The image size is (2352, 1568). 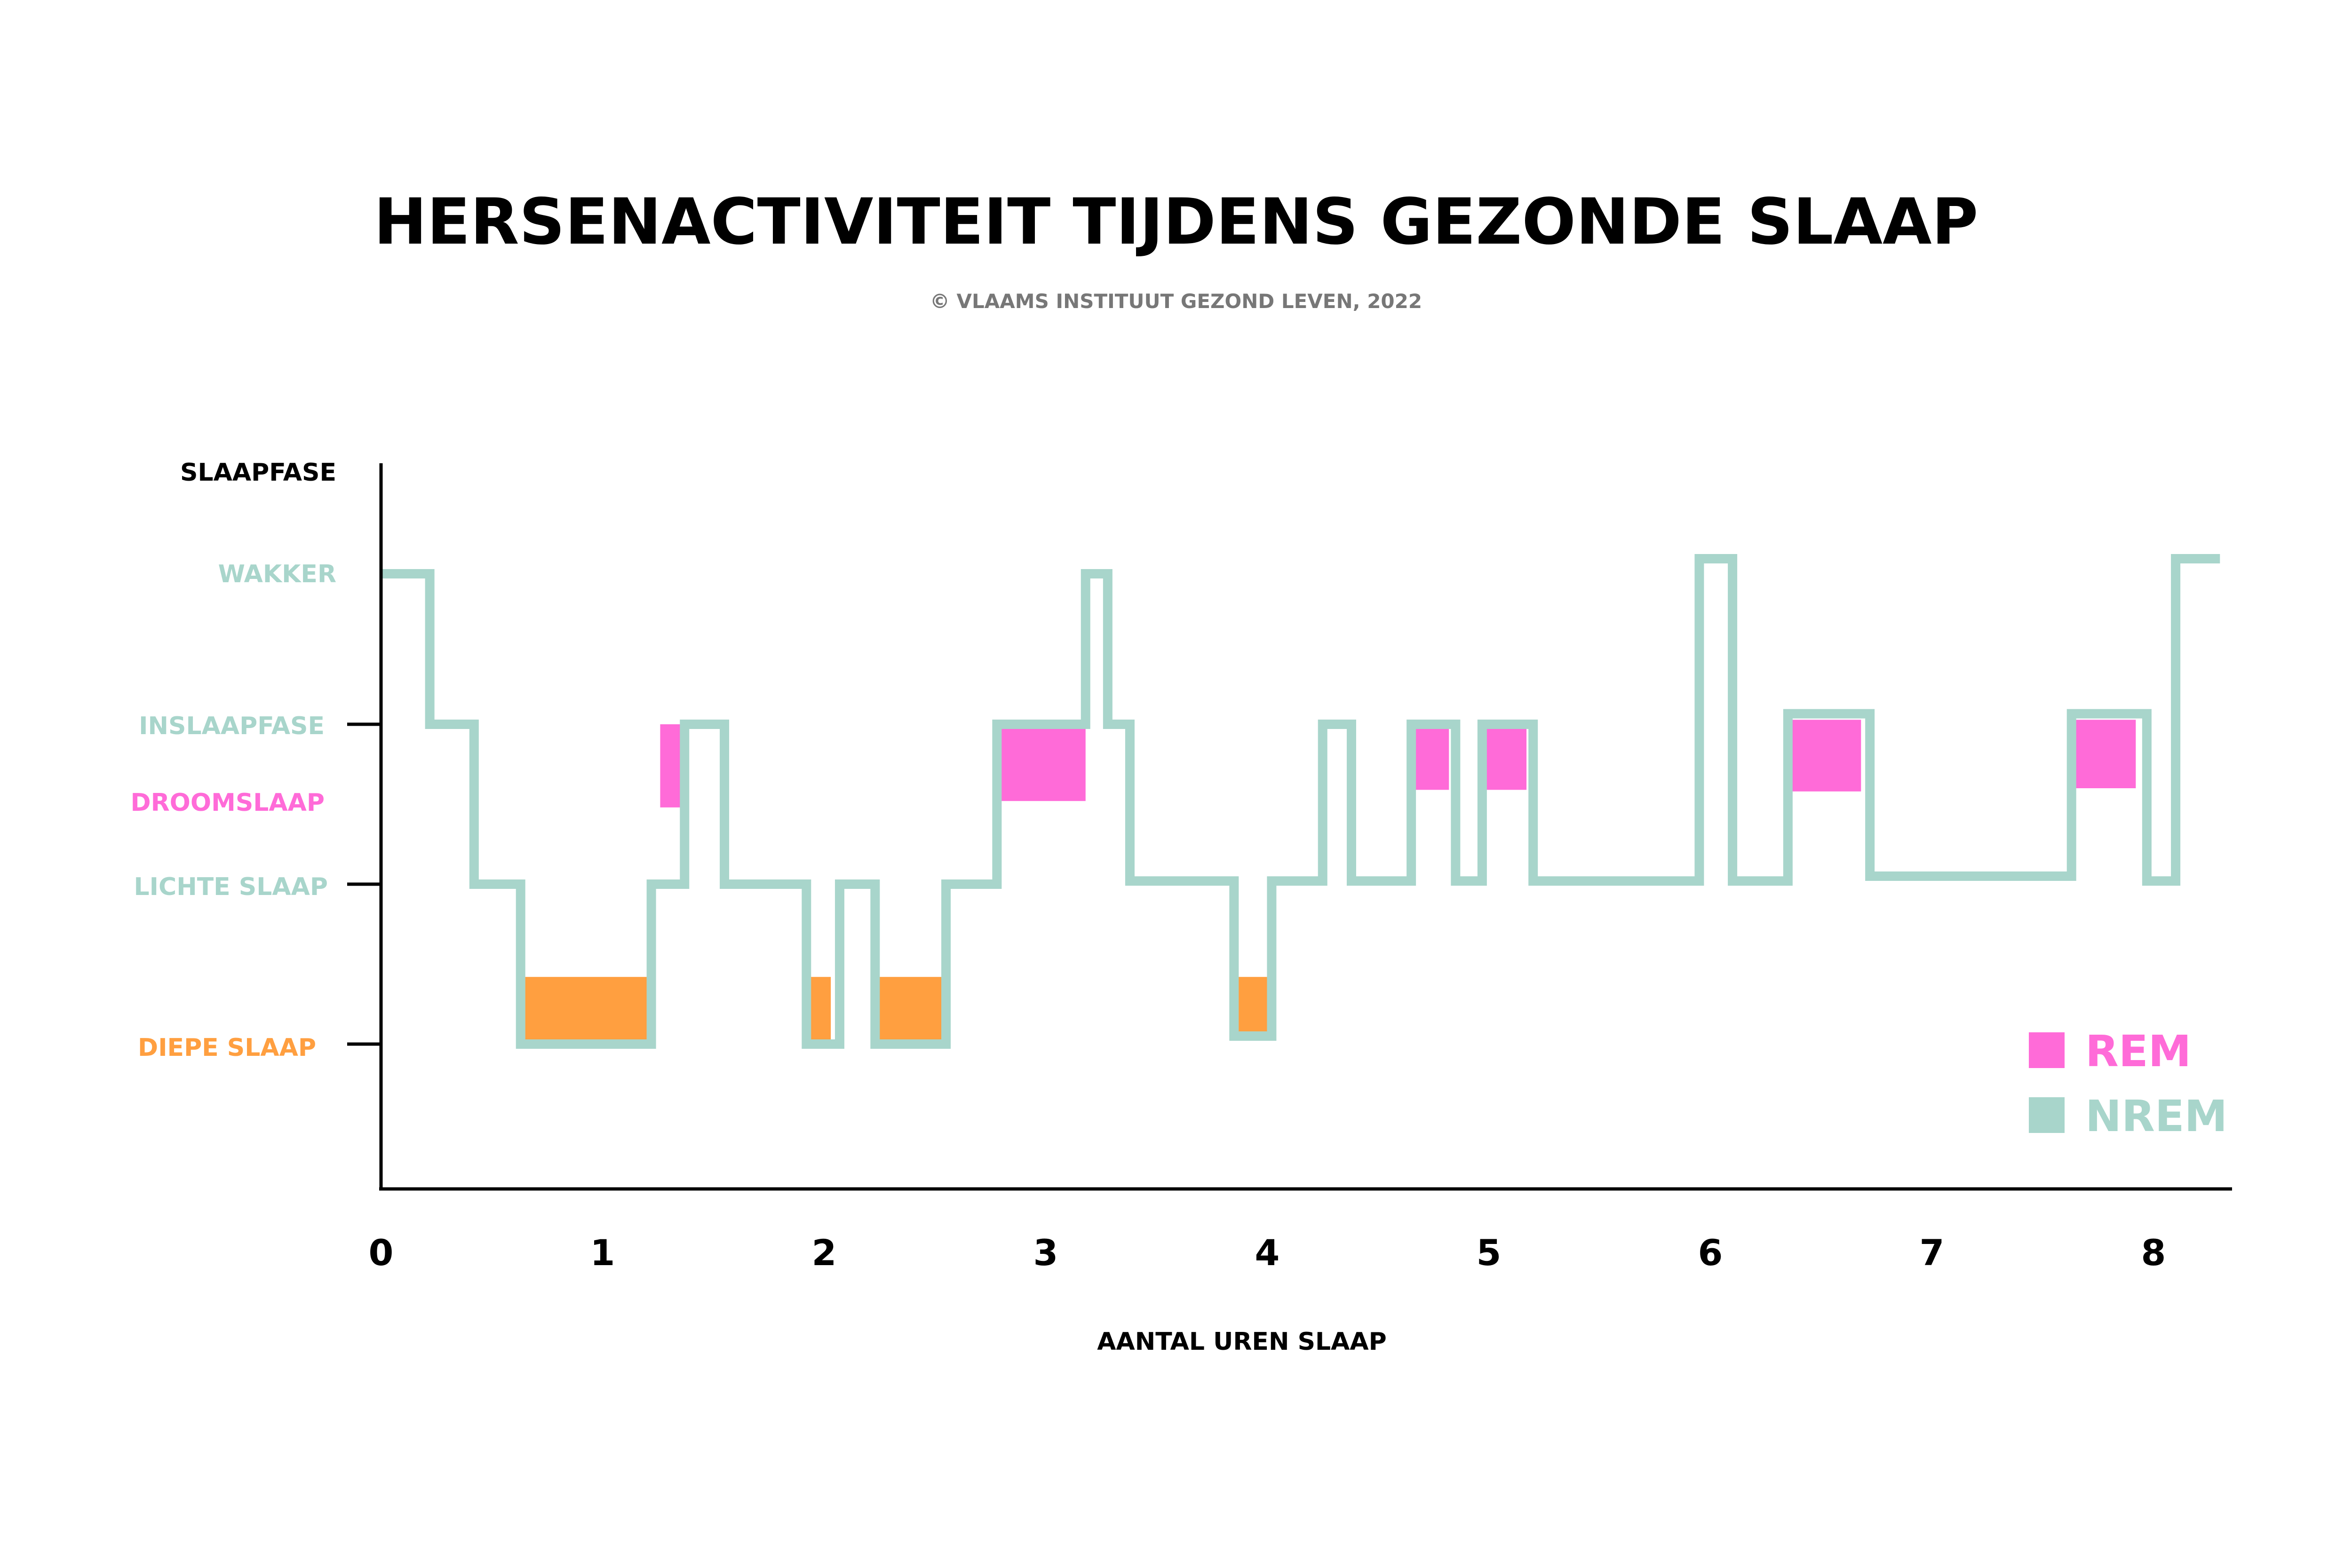 What do you see at coordinates (227, 1048) in the screenshot?
I see `y-tick-label-4: DIEPE SLAAP` at bounding box center [227, 1048].